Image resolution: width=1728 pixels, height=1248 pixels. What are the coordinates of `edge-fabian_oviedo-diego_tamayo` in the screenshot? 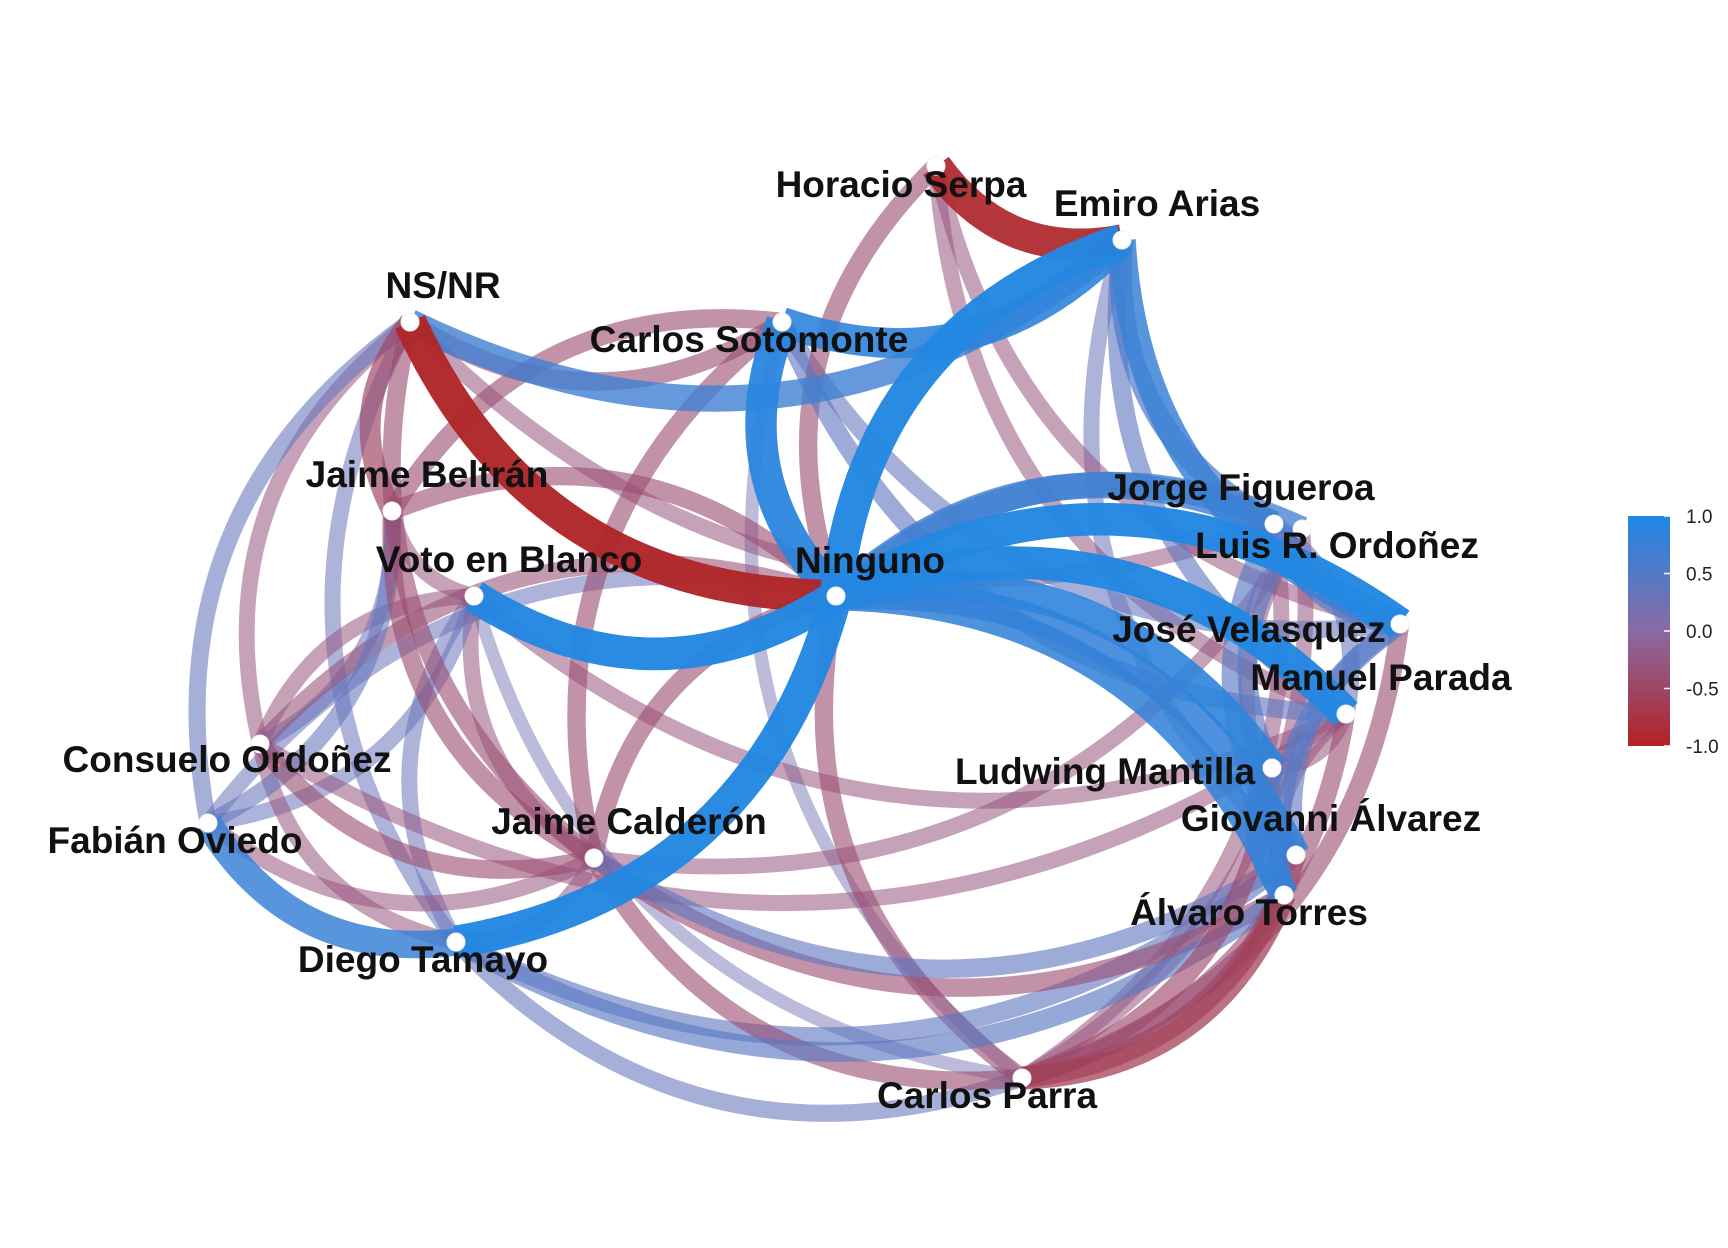 It's located at (327, 887).